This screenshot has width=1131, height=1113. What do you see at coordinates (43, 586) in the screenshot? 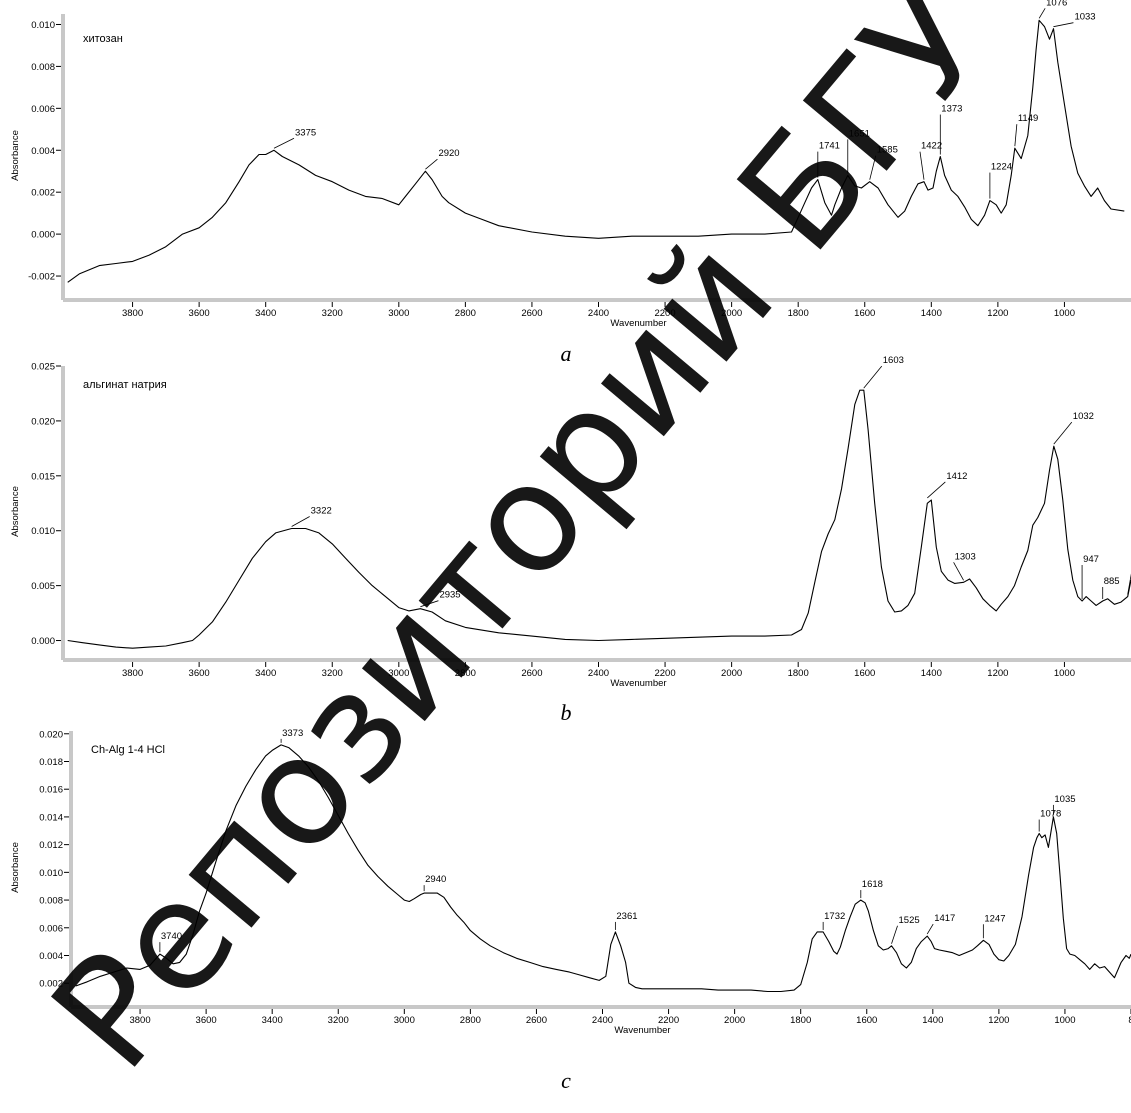
I see `y-tick-label: 0.005` at bounding box center [43, 586].